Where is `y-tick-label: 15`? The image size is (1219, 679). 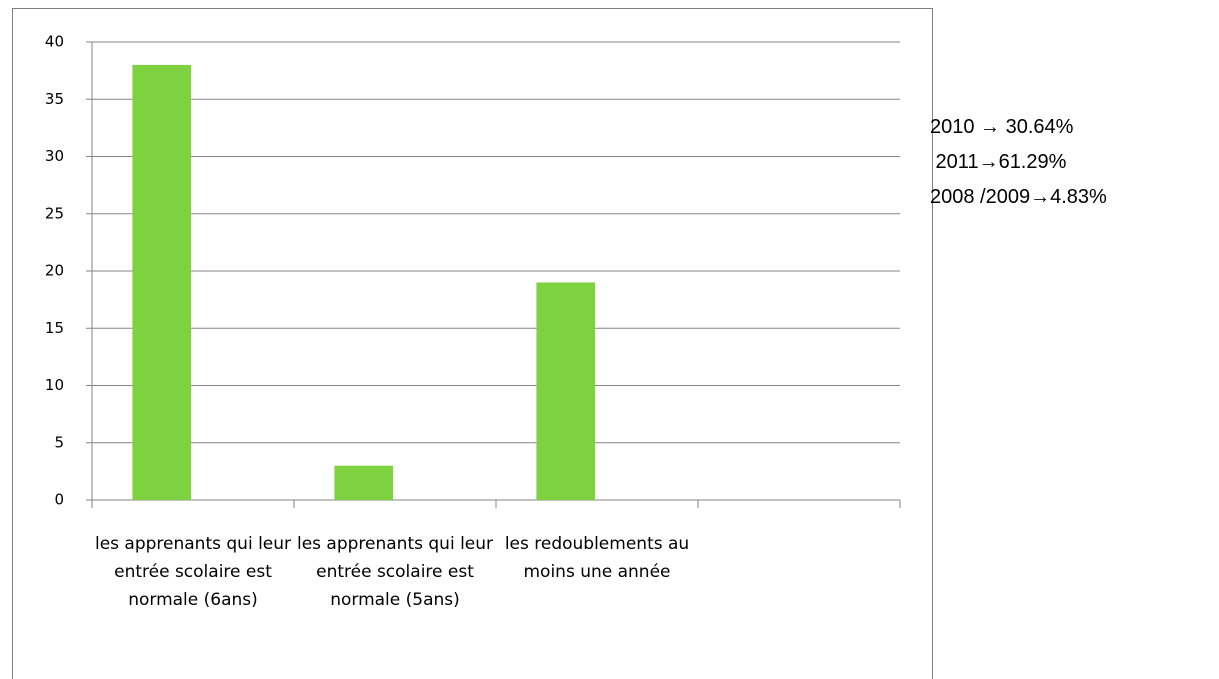 y-tick-label: 15 is located at coordinates (54, 328).